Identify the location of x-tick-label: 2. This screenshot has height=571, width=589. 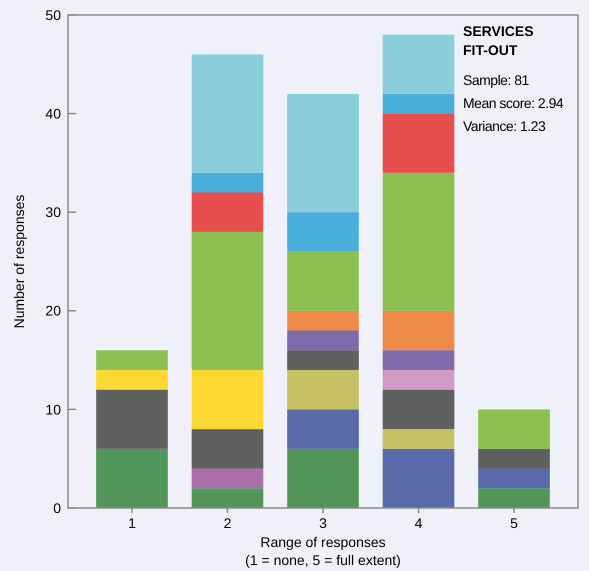
(228, 523).